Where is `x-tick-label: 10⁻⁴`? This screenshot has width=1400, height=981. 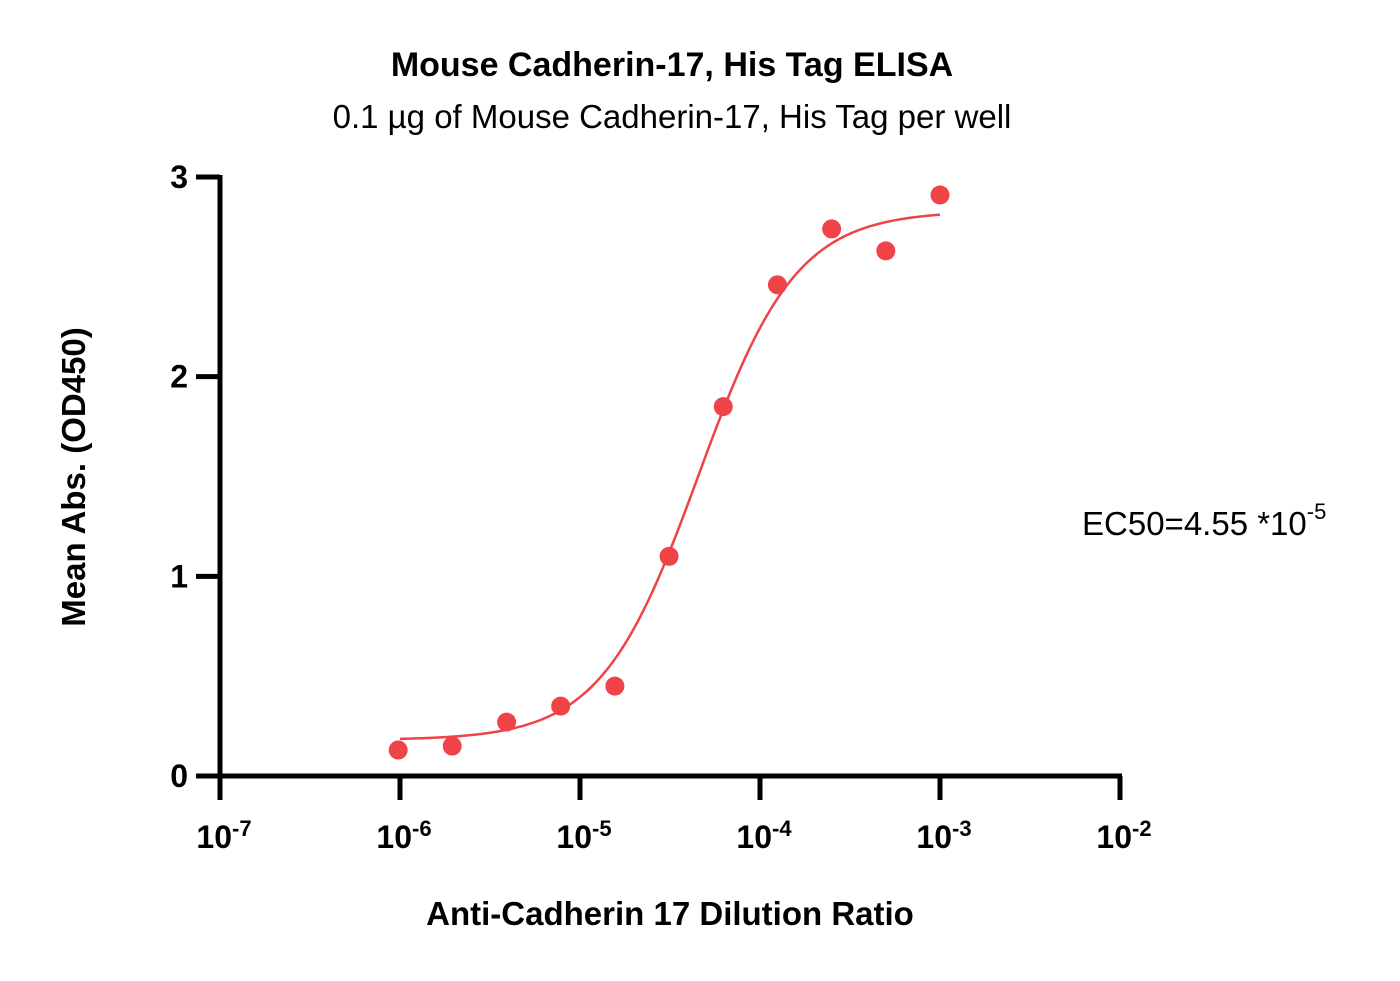 x-tick-label: 10⁻⁴ is located at coordinates (764, 835).